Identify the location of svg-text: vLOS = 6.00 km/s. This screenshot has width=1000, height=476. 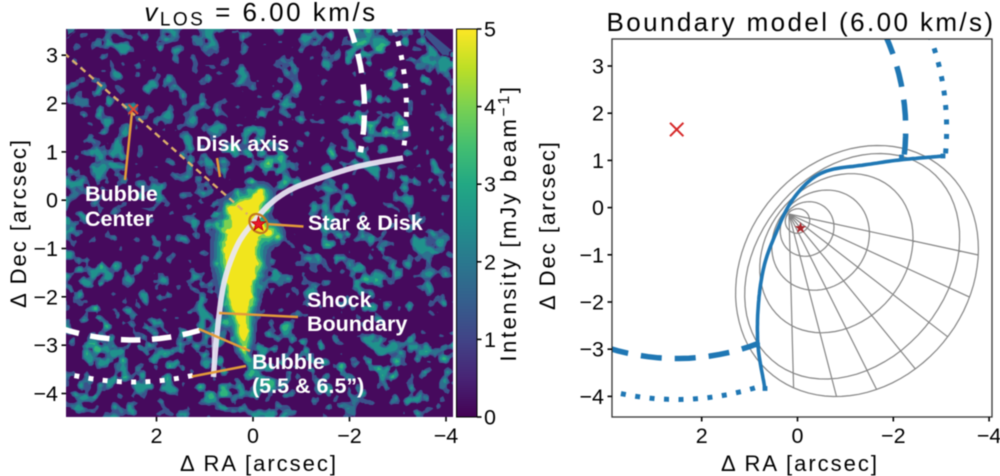
(260, 15).